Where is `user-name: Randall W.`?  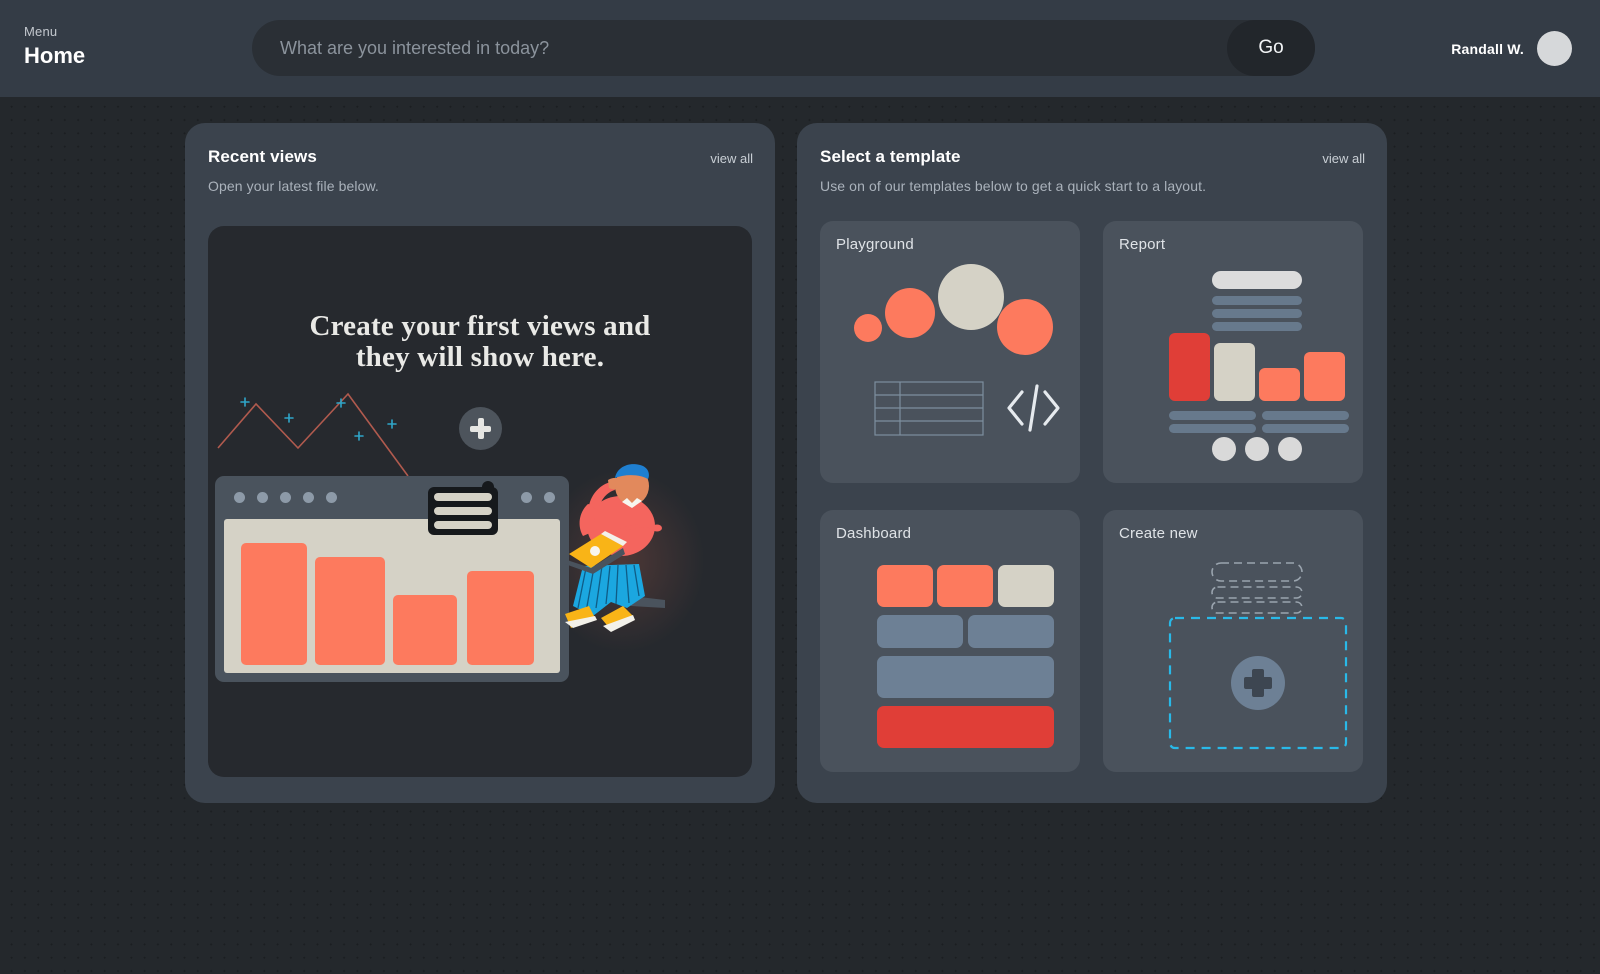 user-name: Randall W. is located at coordinates (1487, 48).